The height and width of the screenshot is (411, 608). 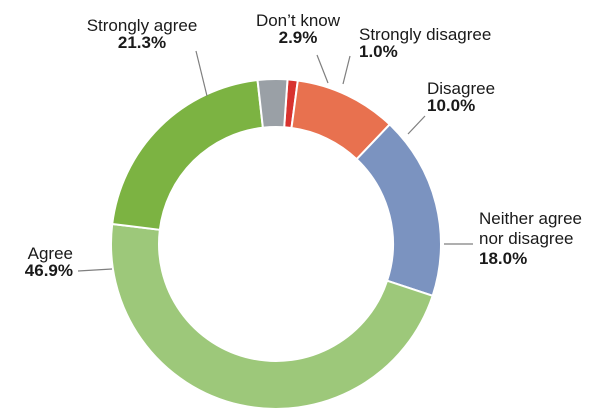 I want to click on label-neither-agree-nor-disagree: Neither agree nor disagree 18.0%, so click(x=530, y=238).